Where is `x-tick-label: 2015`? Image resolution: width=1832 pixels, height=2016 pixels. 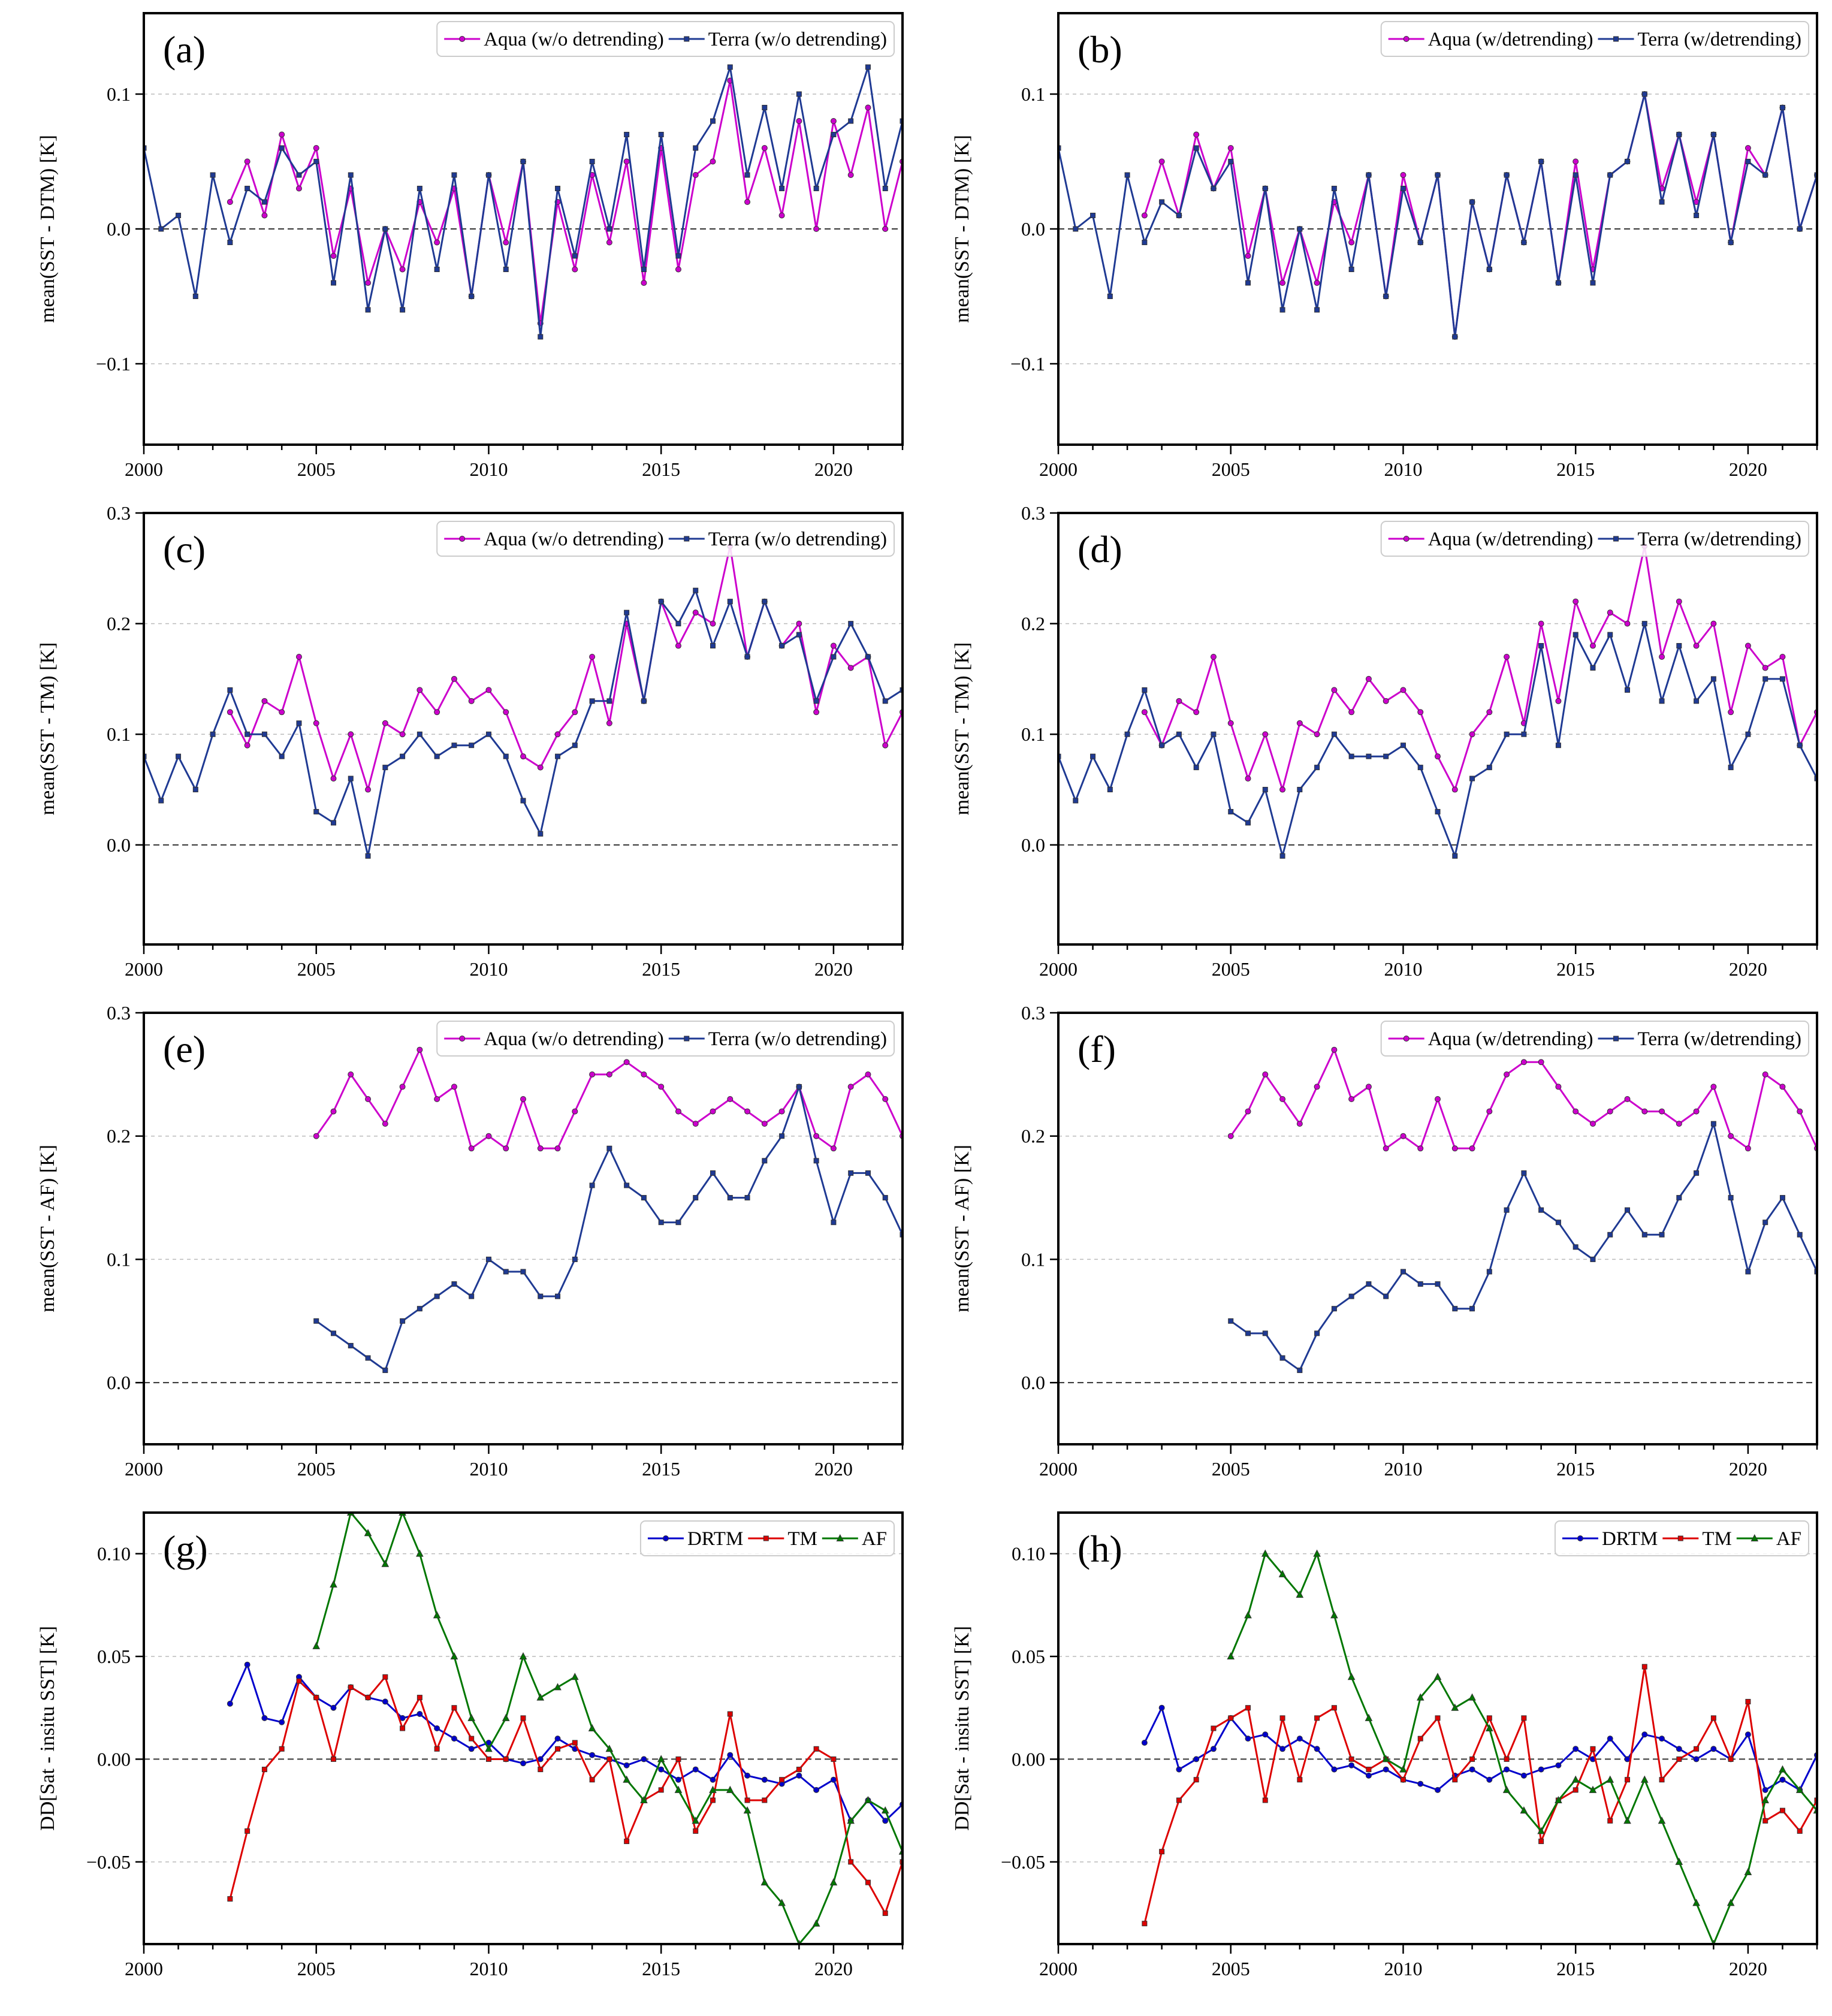 x-tick-label: 2015 is located at coordinates (1575, 969).